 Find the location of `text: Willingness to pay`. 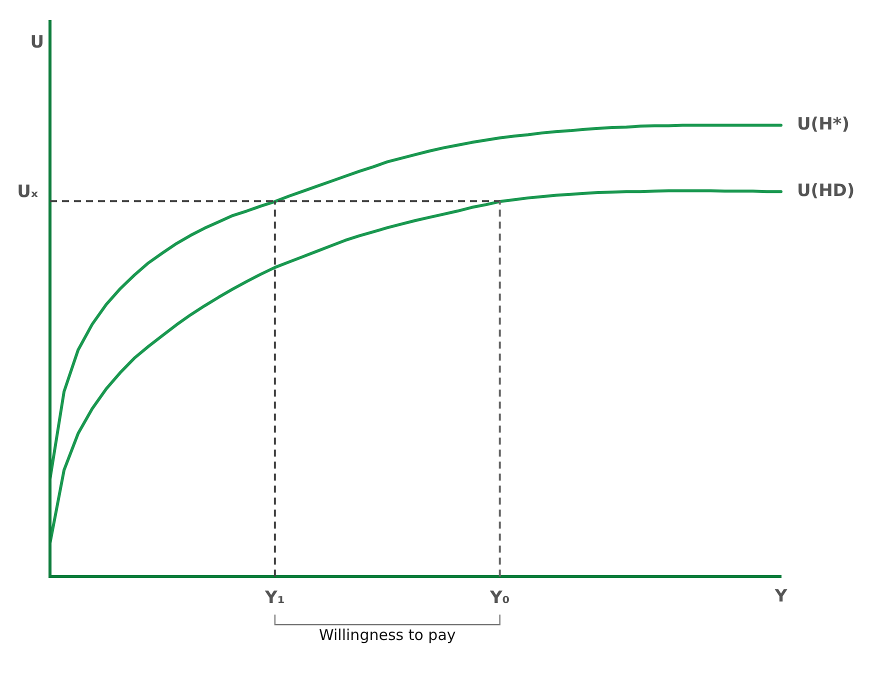

text: Willingness to pay is located at coordinates (387, 635).